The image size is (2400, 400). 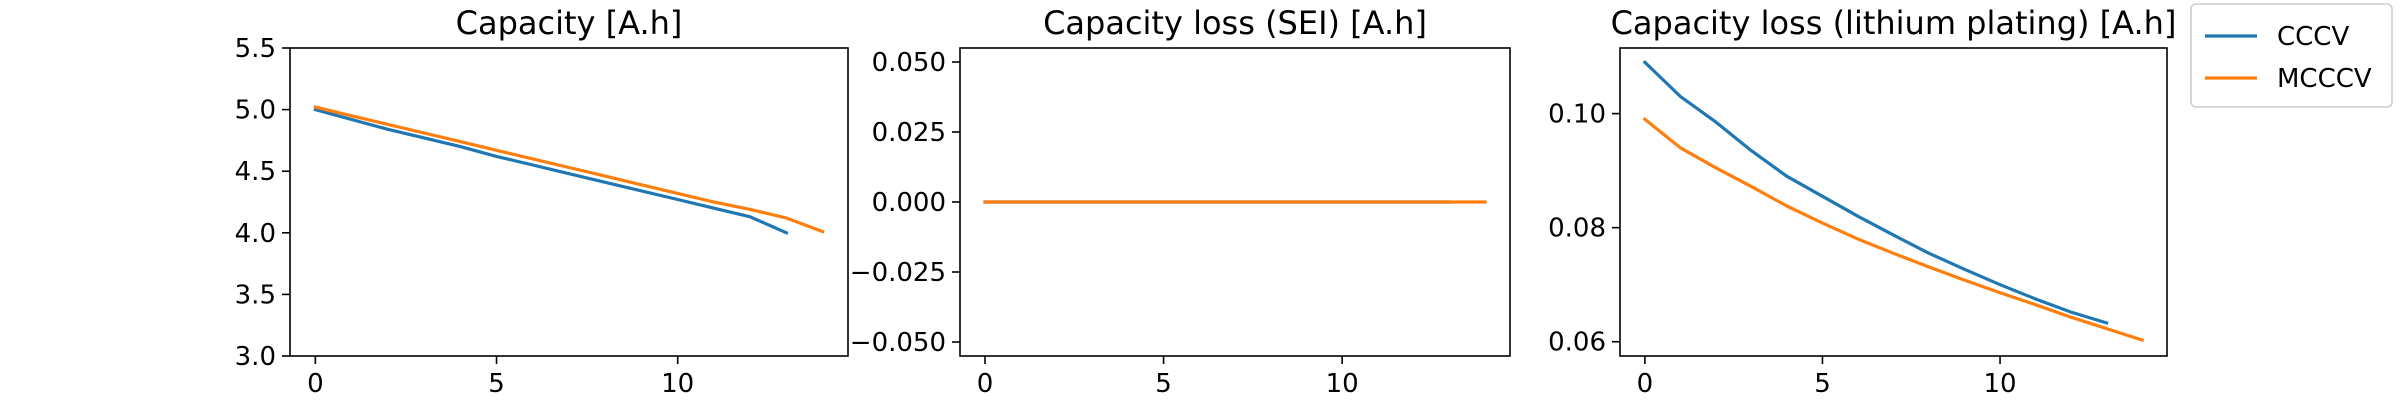 What do you see at coordinates (255, 172) in the screenshot?
I see `y-tick-label: 4.5` at bounding box center [255, 172].